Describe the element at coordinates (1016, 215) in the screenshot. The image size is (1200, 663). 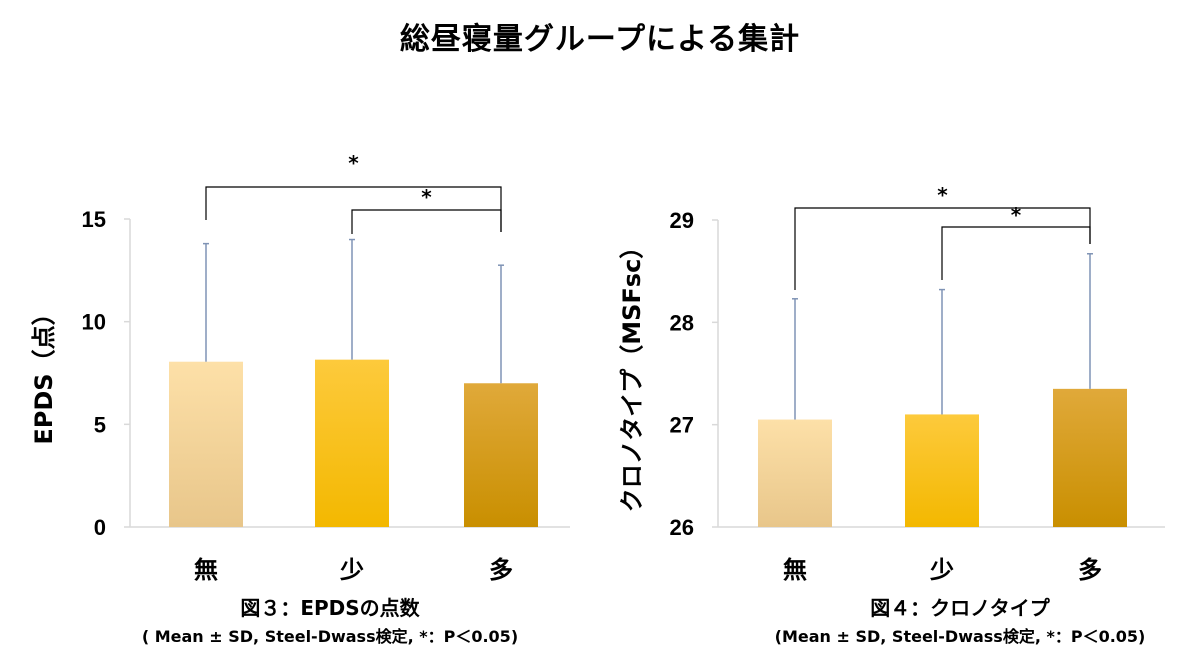
I see `chart-2-significance-star-2: *` at that location.